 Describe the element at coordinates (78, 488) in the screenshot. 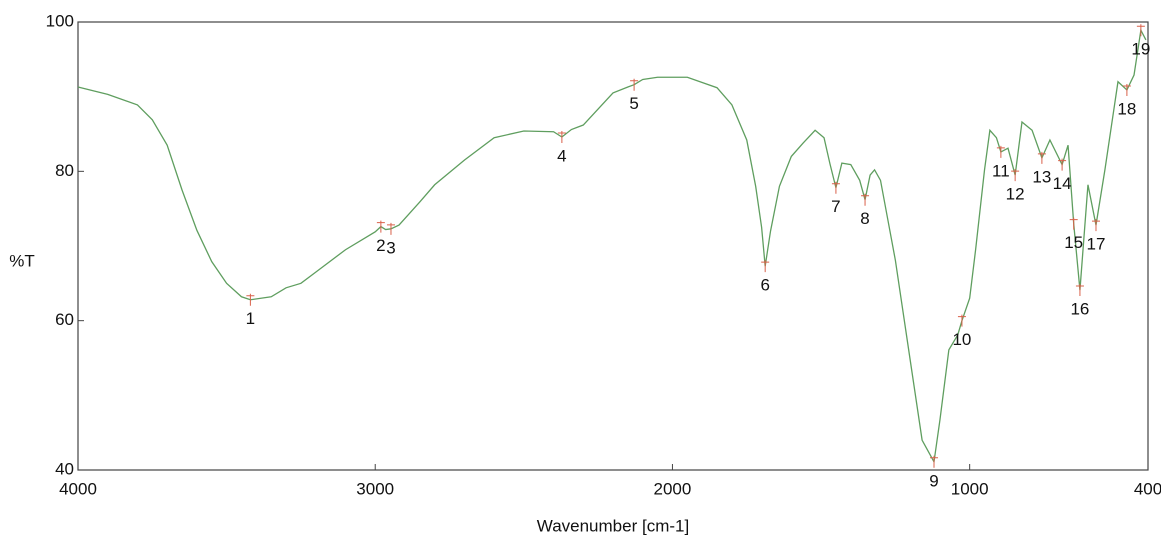

I see `x-tick-label: 4000` at that location.